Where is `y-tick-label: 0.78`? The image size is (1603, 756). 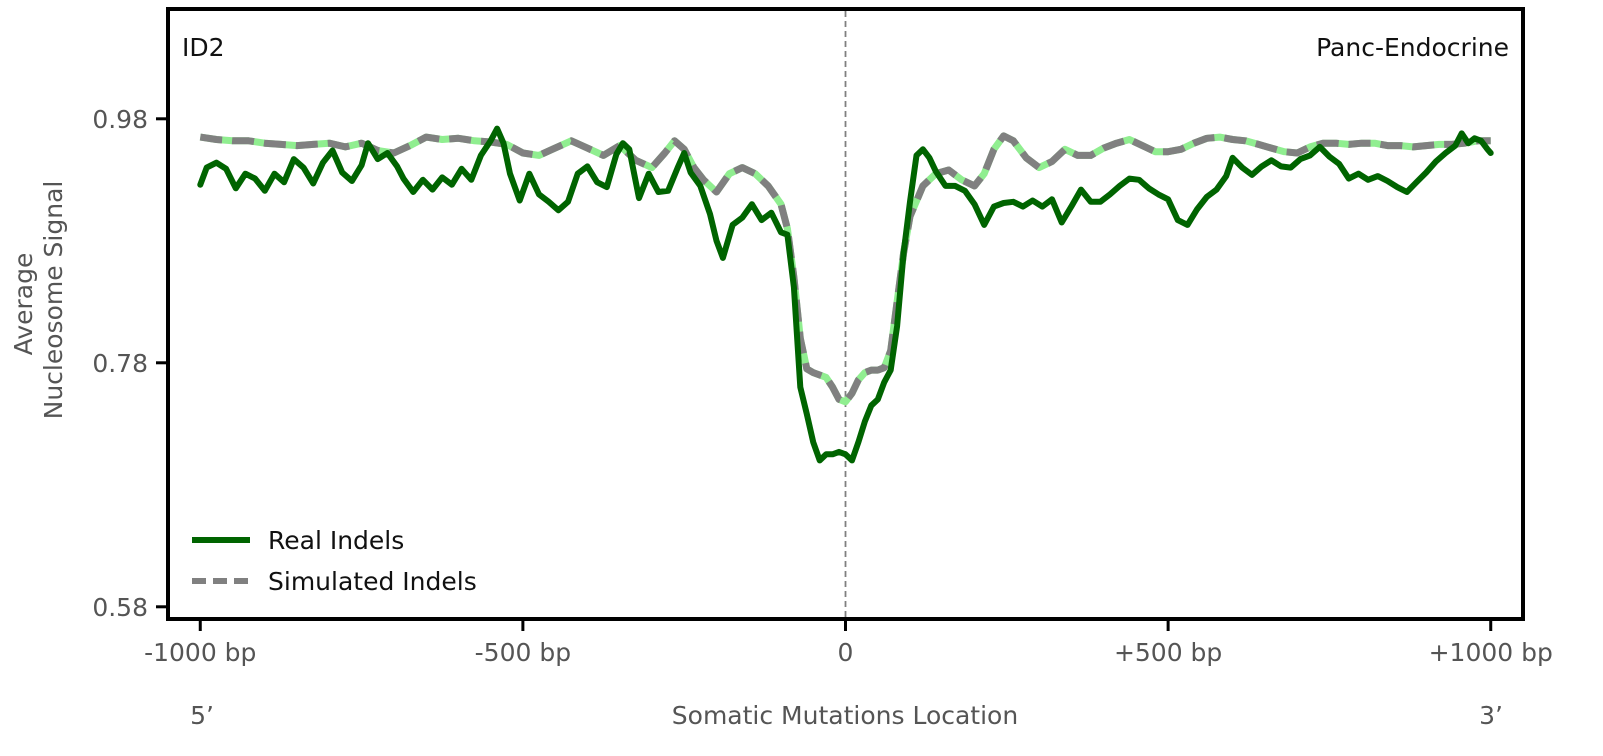 y-tick-label: 0.78 is located at coordinates (120, 363).